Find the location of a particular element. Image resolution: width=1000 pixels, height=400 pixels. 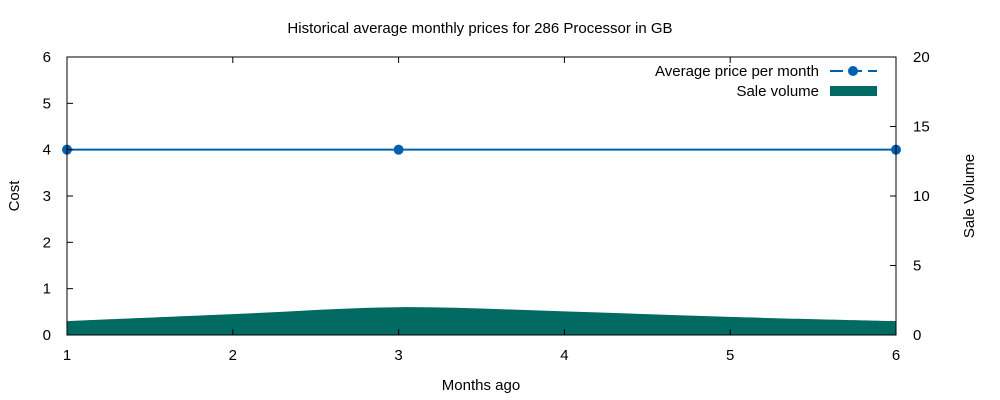

sale-volume-area-layer is located at coordinates (481, 321).